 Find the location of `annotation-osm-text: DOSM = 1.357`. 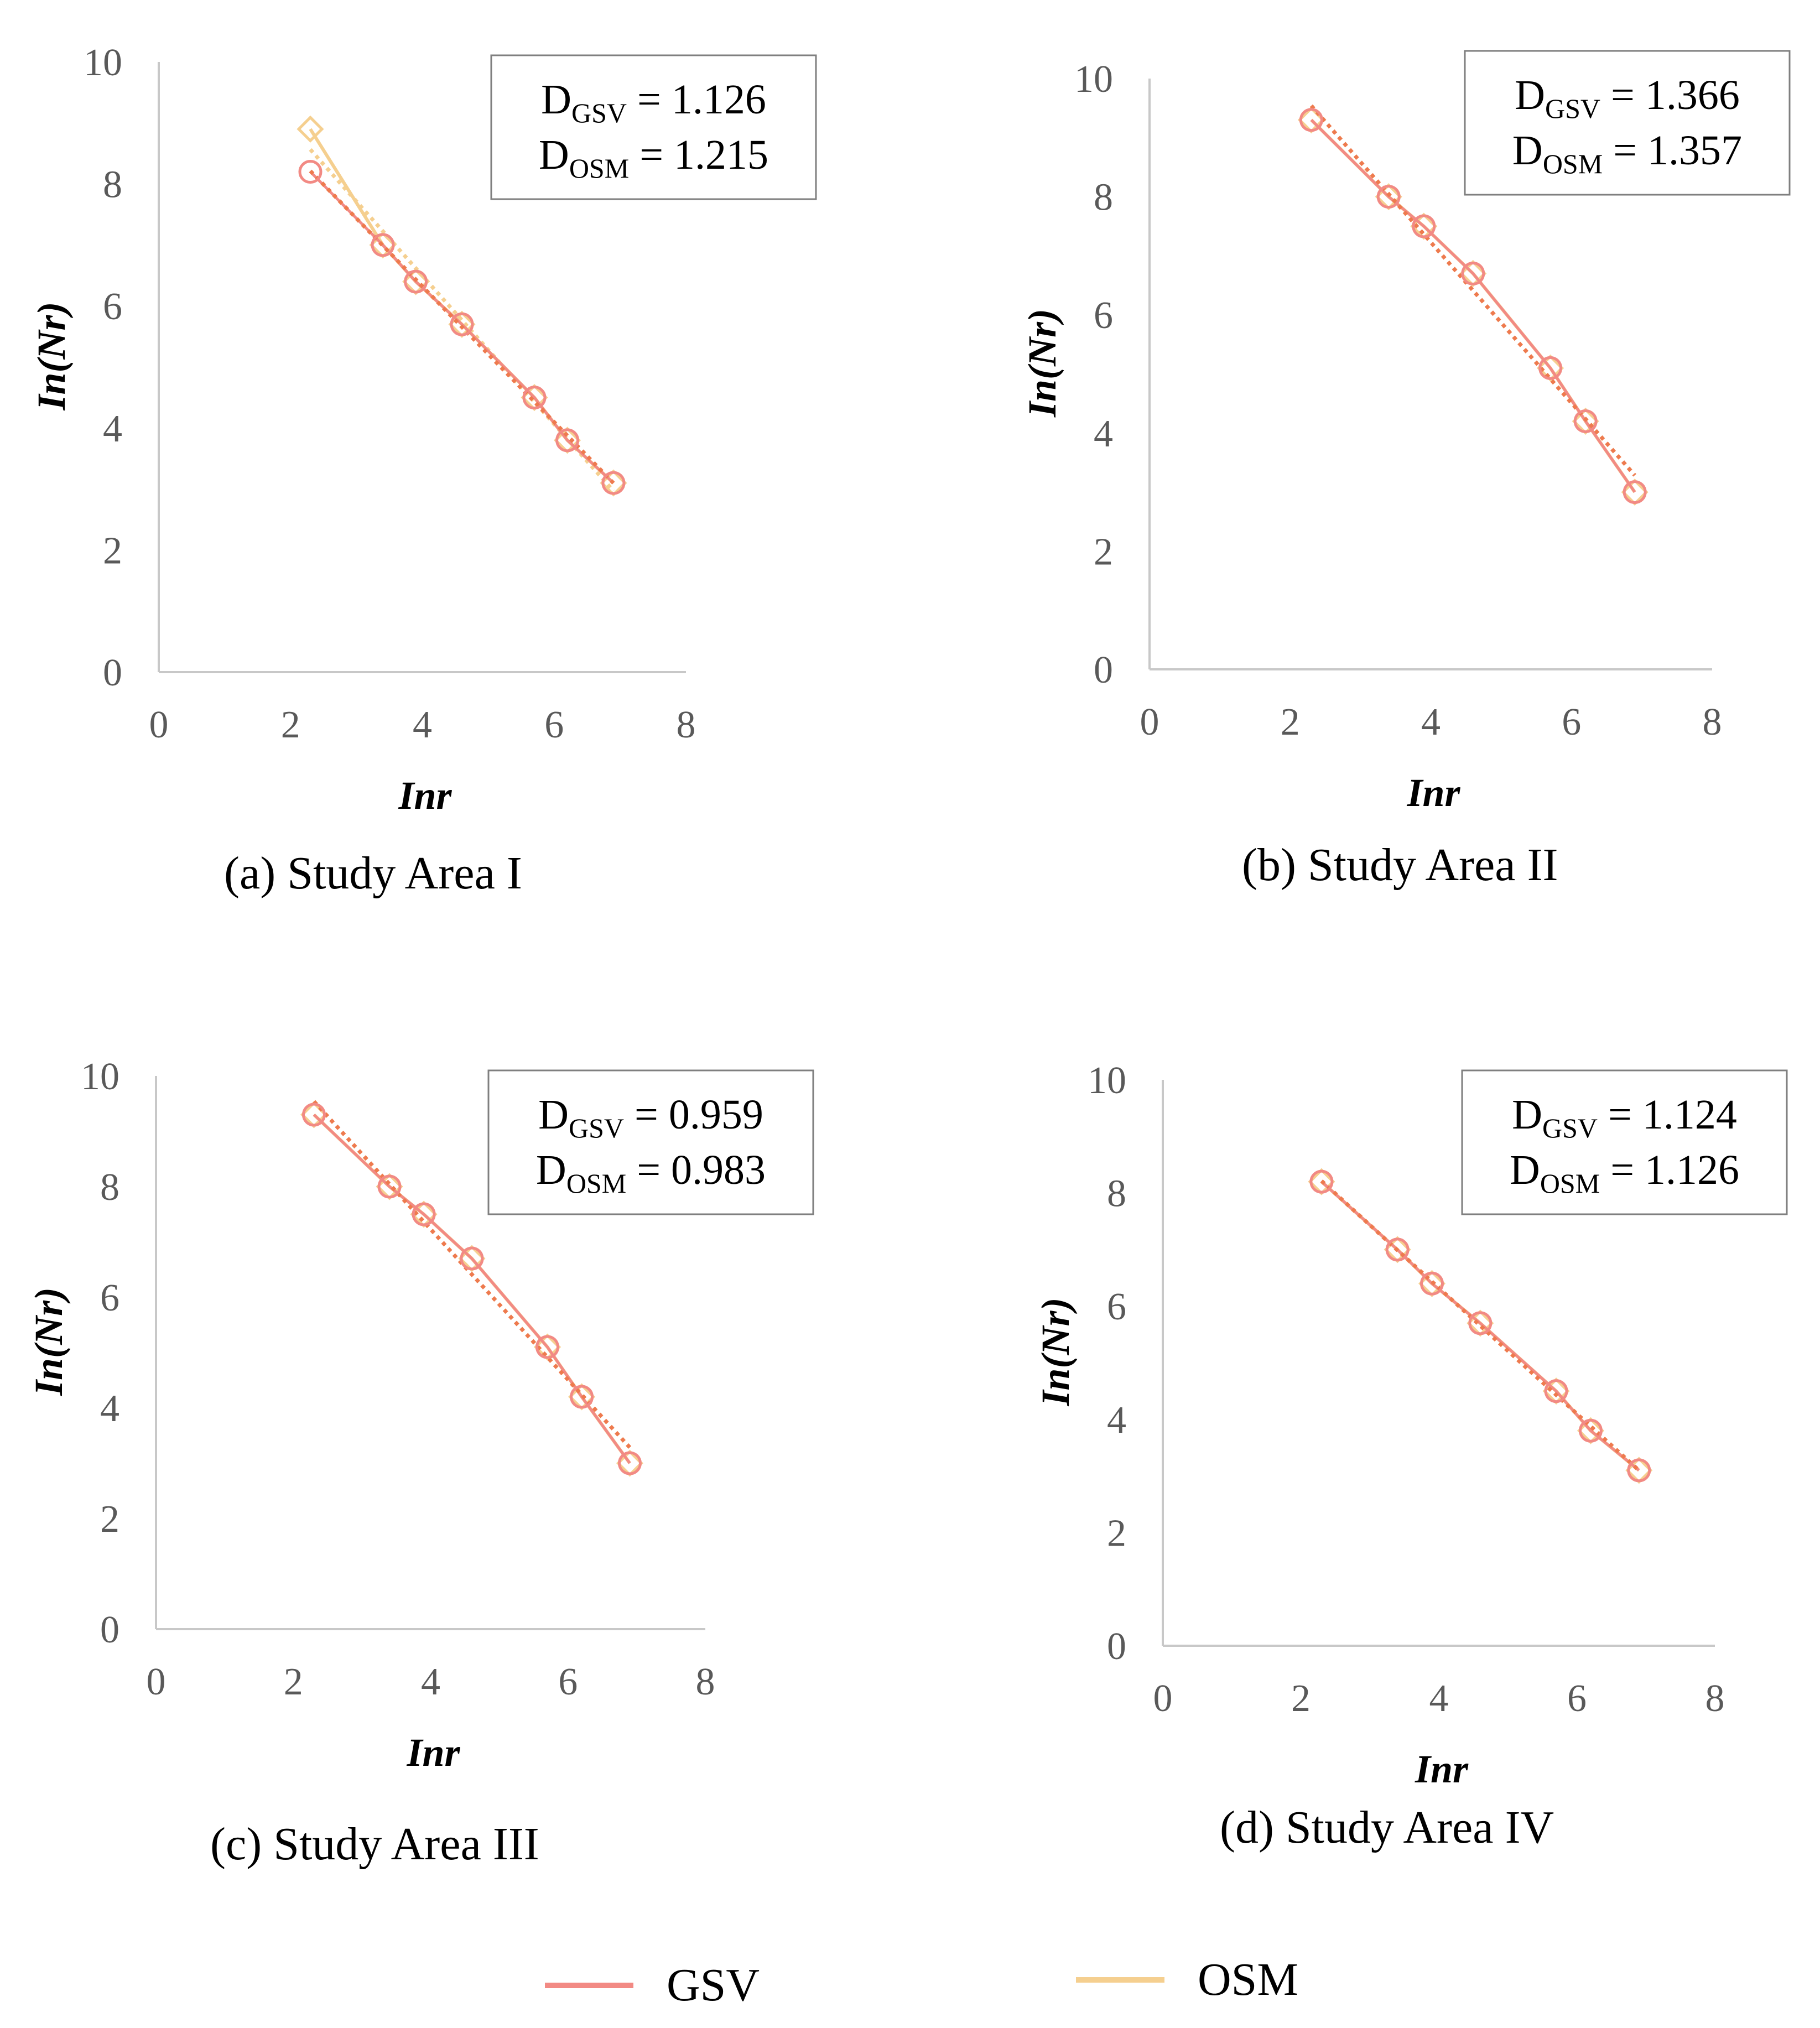

annotation-osm-text: DOSM = 1.357 is located at coordinates (1627, 153).